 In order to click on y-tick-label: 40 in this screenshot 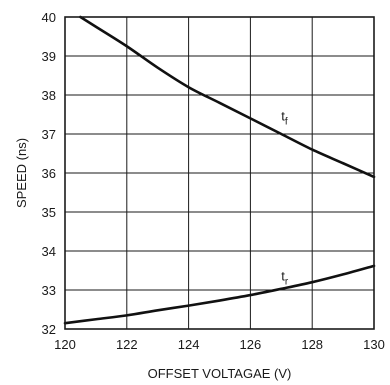, I will do `click(49, 17)`.